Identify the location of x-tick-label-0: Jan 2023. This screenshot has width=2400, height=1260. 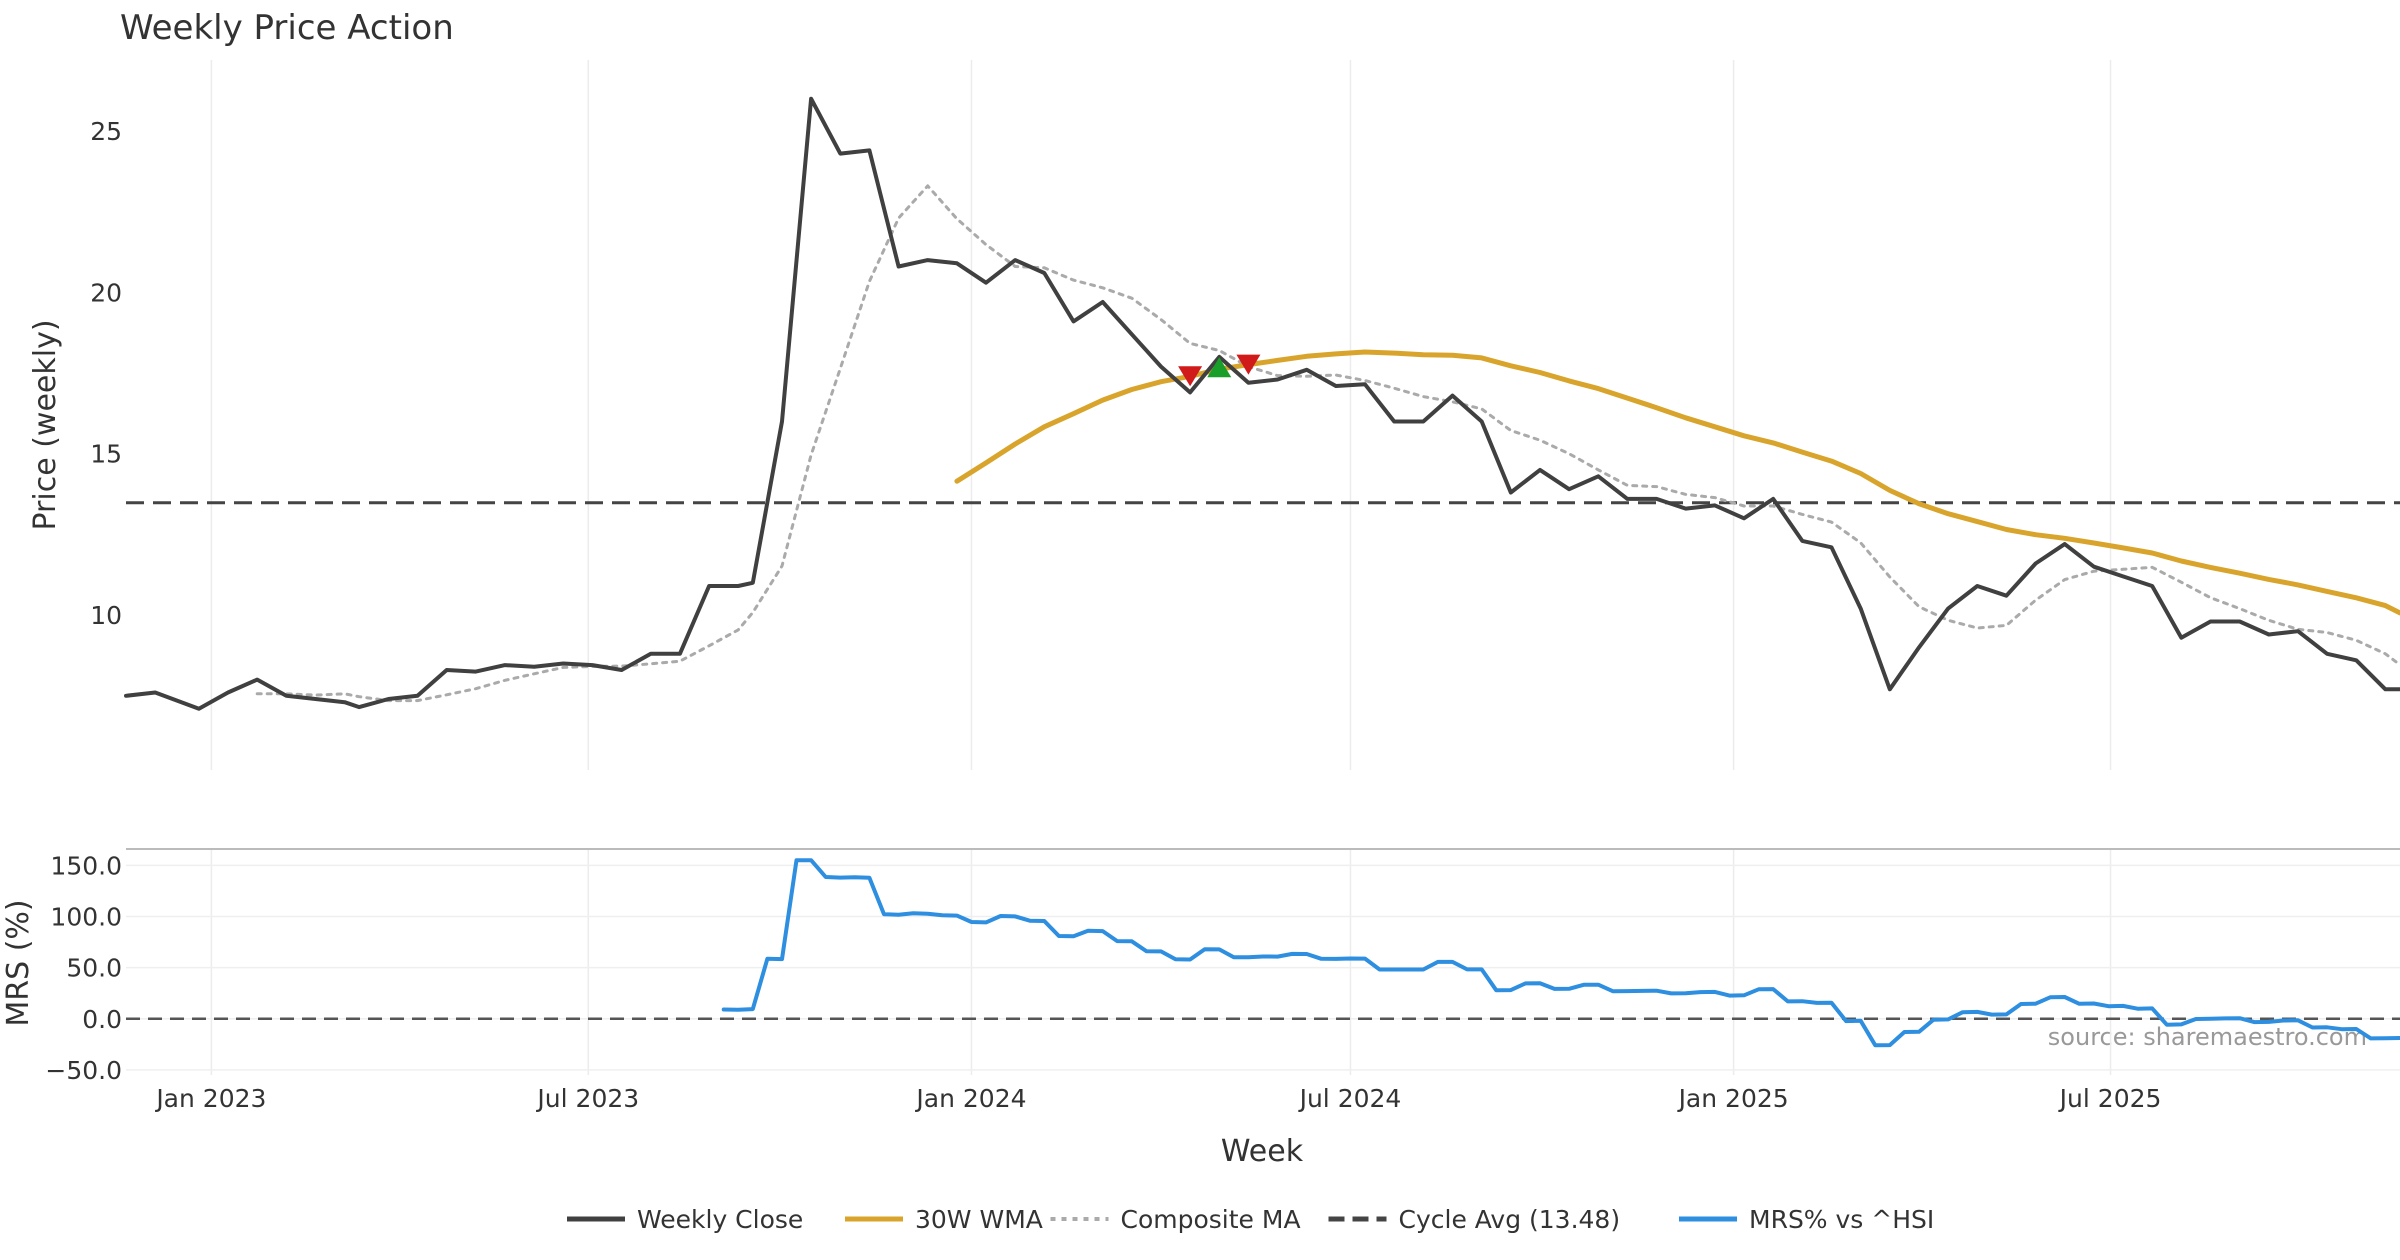
(210, 1098).